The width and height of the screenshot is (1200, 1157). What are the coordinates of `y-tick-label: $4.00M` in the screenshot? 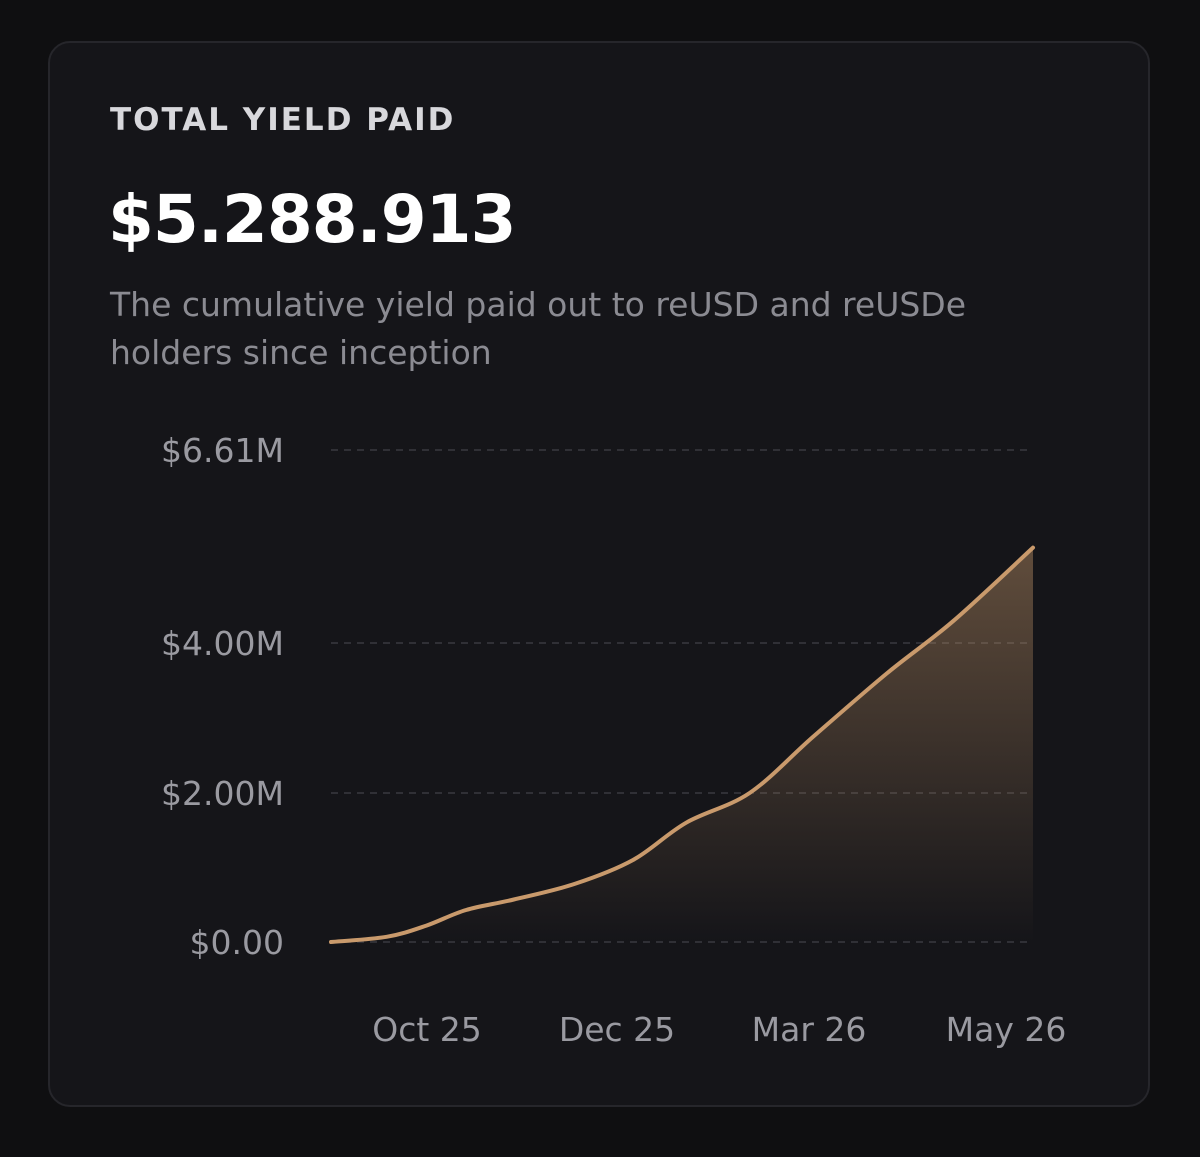 It's located at (222, 643).